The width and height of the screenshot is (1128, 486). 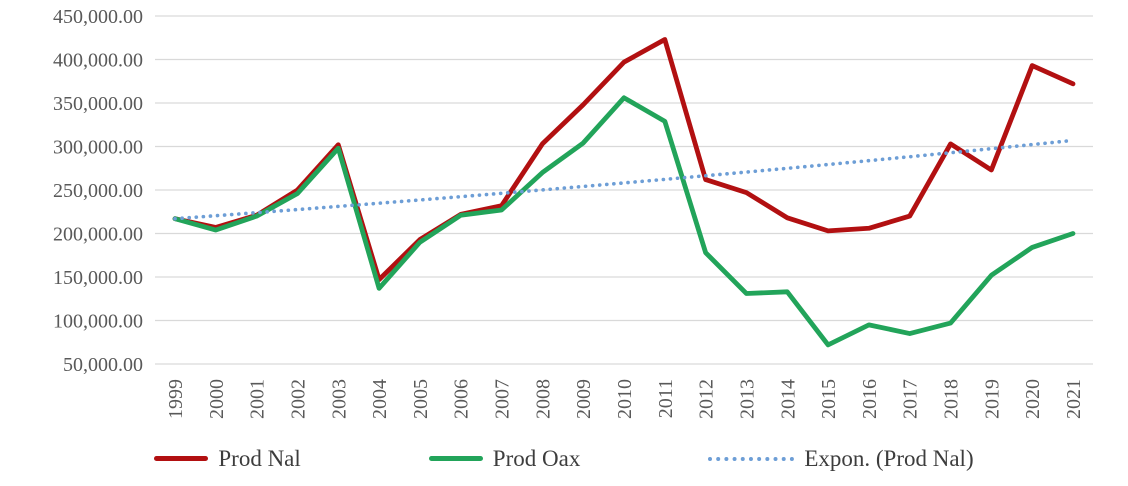 I want to click on svg-text: 250,000.00, so click(x=98, y=191).